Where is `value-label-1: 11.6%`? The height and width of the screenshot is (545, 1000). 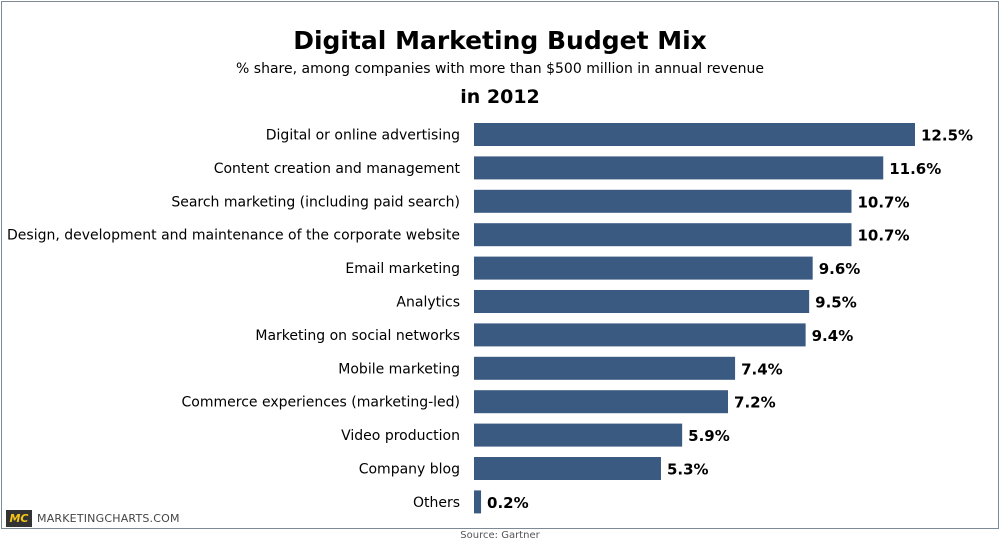 value-label-1: 11.6% is located at coordinates (915, 169).